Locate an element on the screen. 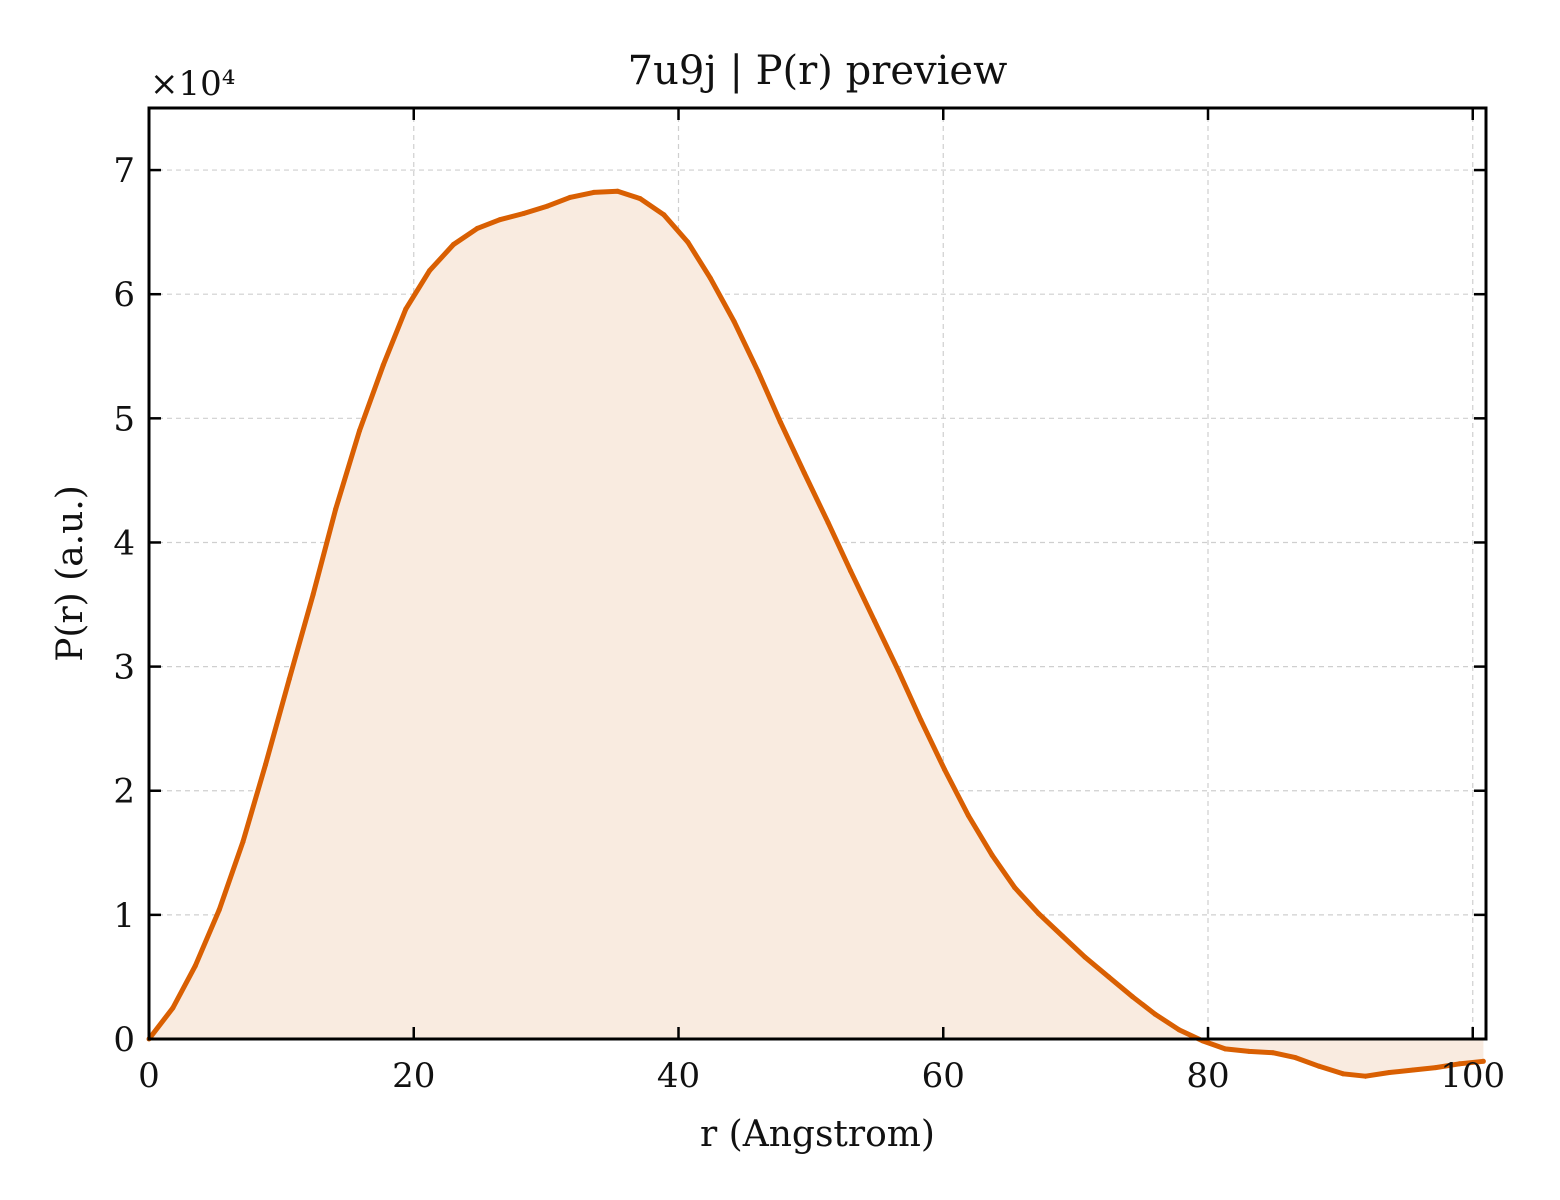 This screenshot has height=1200, width=1560. x-tick-label: 80 is located at coordinates (1207, 1076).